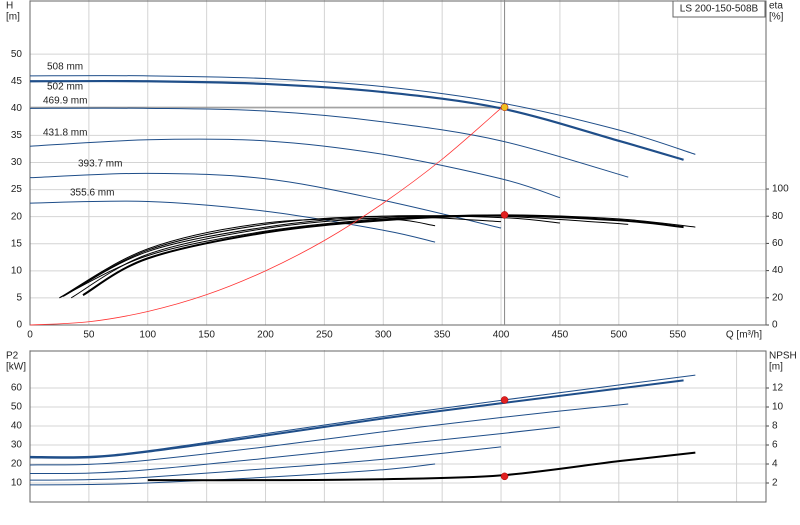 The image size is (800, 525). Describe the element at coordinates (778, 216) in the screenshot. I see `y2-tick-label: 80` at that location.